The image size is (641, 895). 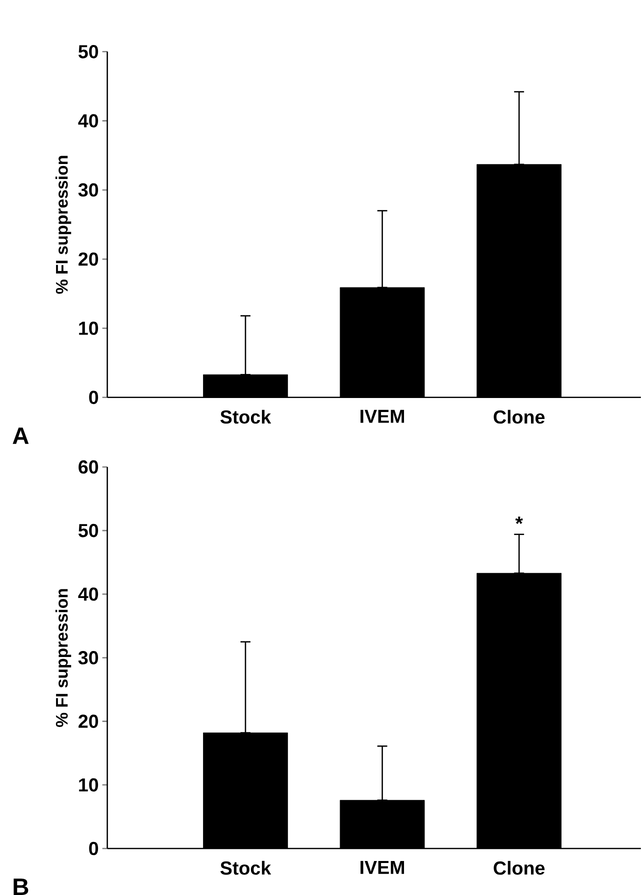 What do you see at coordinates (20, 436) in the screenshot?
I see `text: A` at bounding box center [20, 436].